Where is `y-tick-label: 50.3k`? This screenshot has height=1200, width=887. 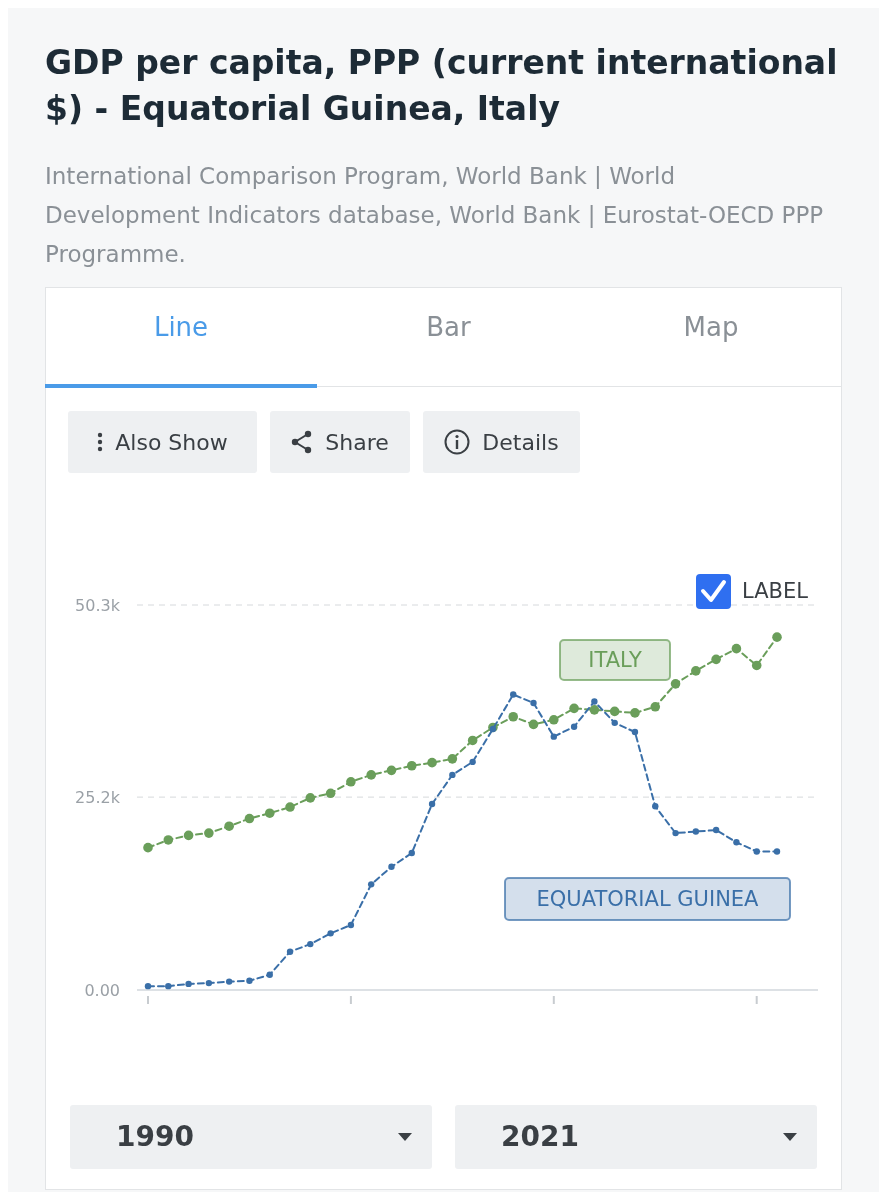 y-tick-label: 50.3k is located at coordinates (98, 605).